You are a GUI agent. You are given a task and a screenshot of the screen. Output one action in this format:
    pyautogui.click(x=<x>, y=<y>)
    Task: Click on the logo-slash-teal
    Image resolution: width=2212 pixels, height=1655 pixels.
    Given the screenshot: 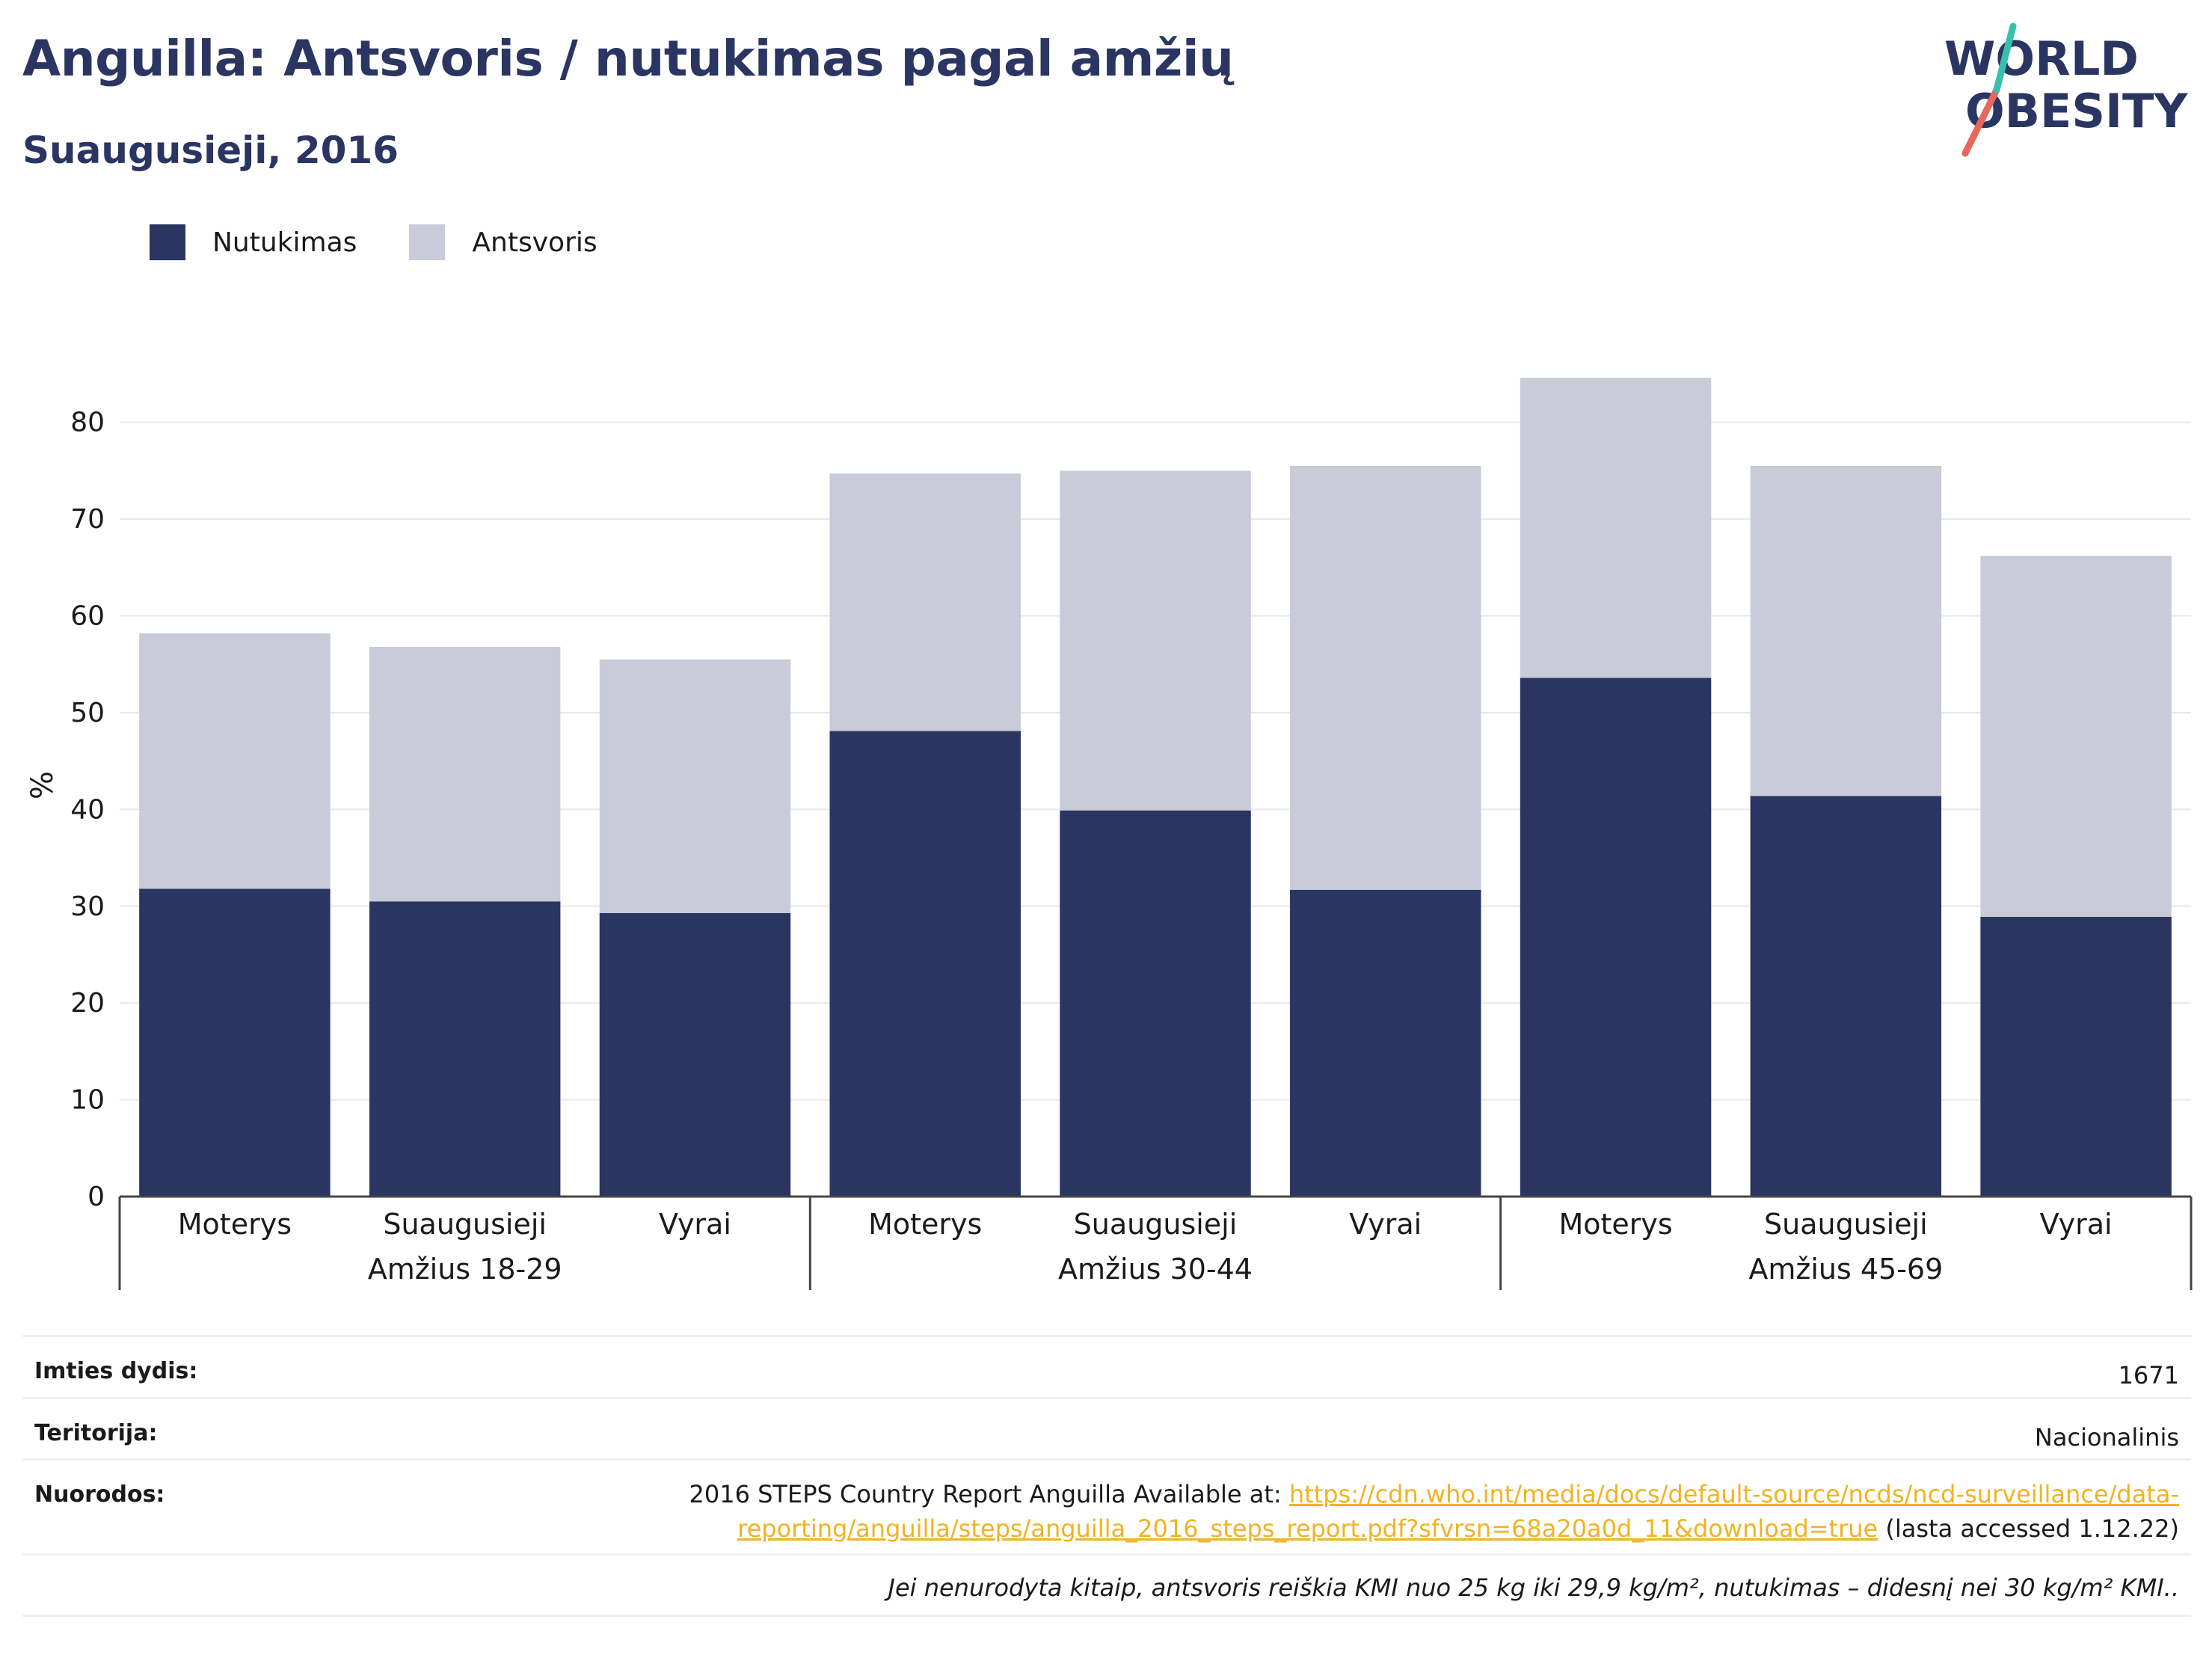 What is the action you would take?
    pyautogui.click(x=2005, y=57)
    